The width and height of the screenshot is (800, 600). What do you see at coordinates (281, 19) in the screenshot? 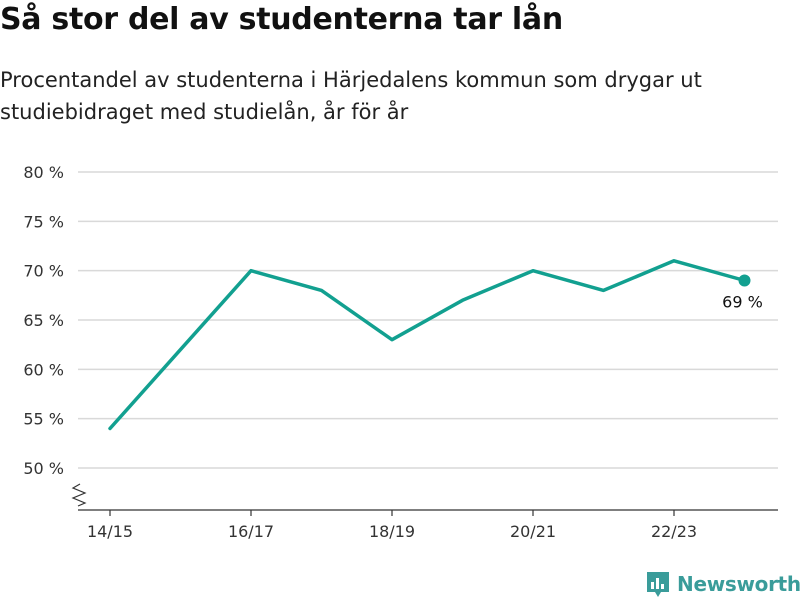
I see `chart-title: Så stor del av studenterna tar lån` at bounding box center [281, 19].